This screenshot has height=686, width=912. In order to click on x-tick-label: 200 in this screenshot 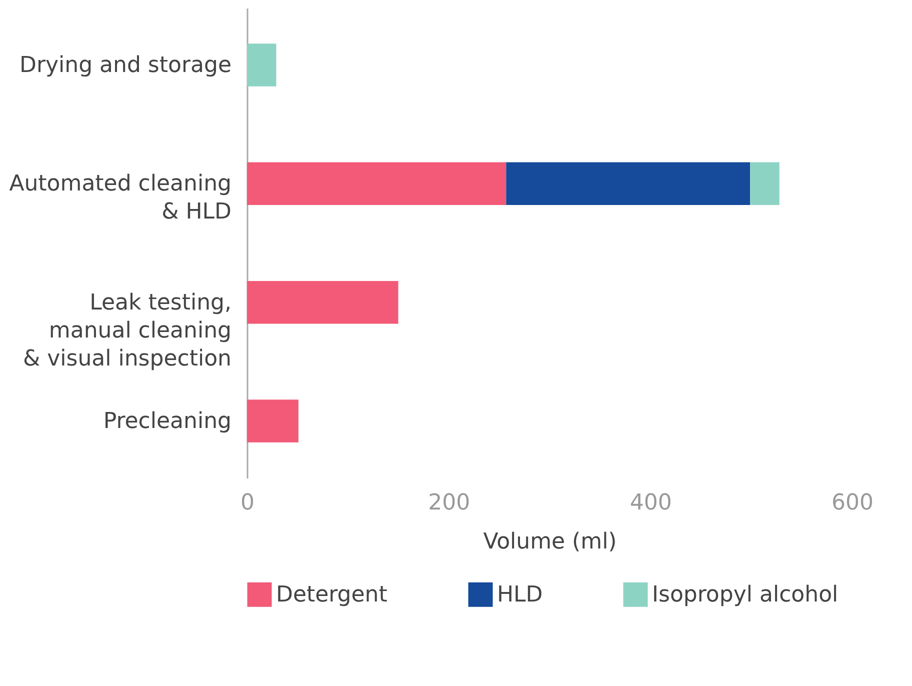, I will do `click(449, 503)`.